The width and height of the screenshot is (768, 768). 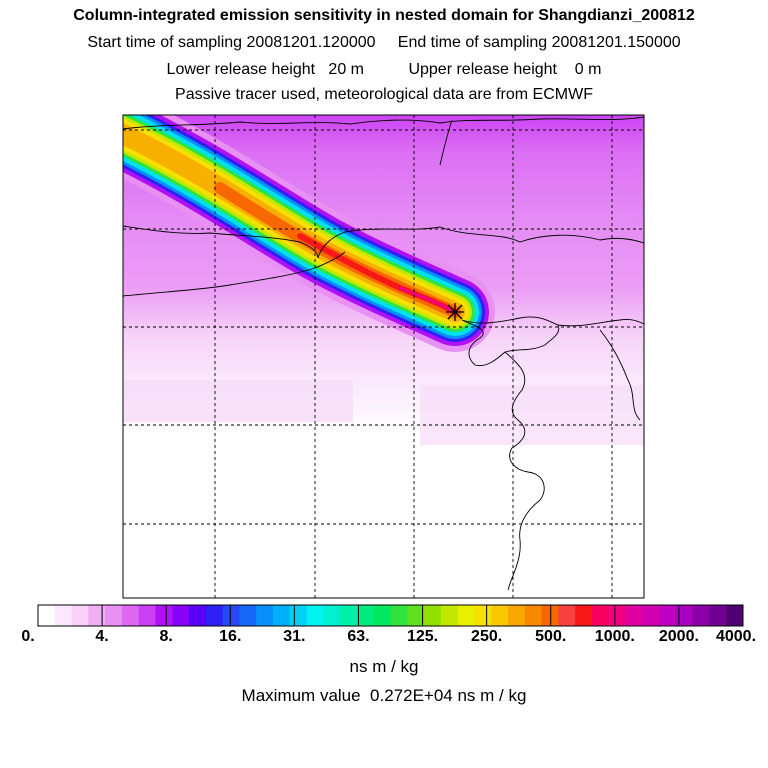 I want to click on colorbar, so click(x=390, y=615).